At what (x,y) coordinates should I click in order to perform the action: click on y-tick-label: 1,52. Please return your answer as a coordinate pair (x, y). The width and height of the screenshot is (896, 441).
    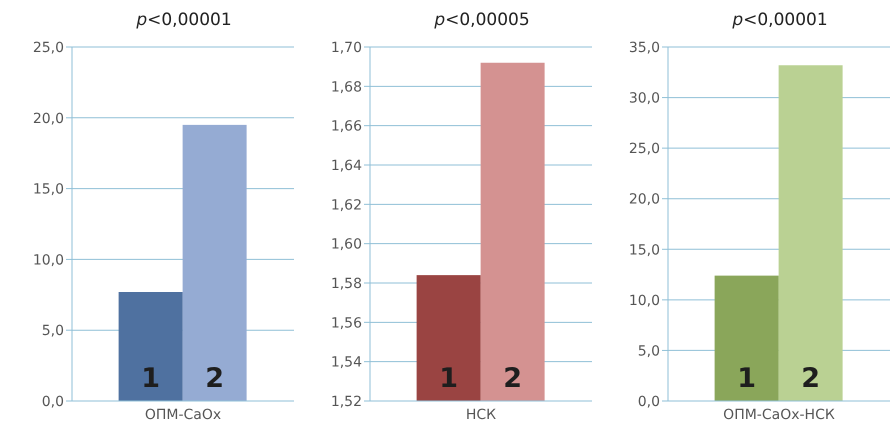
    Looking at the image, I should click on (346, 402).